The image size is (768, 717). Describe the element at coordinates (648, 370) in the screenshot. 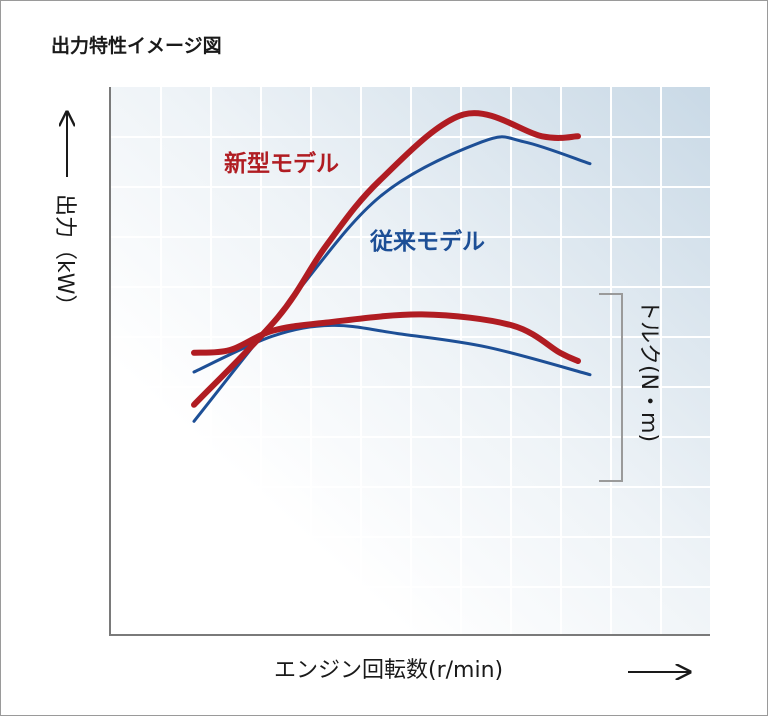

I see `torque-axis-label: トルク(N・m)` at that location.